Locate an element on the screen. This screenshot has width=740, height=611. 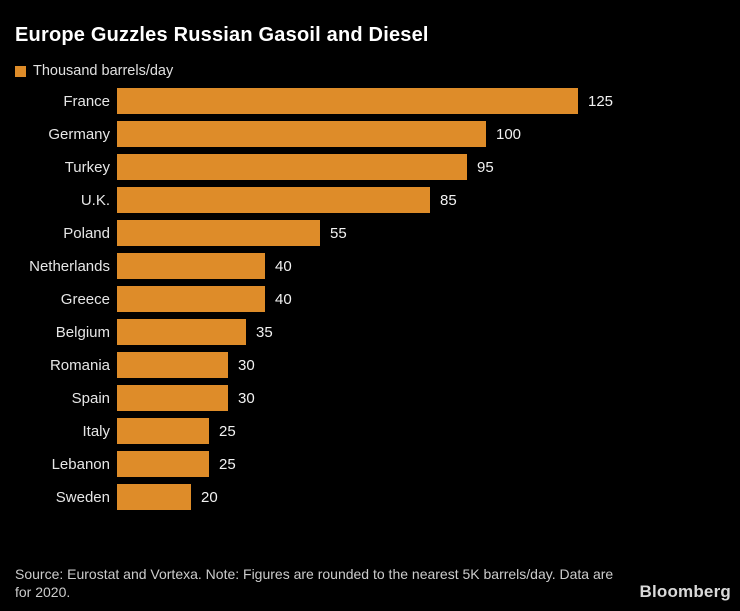
bar-label: Lebanon is located at coordinates (80, 464).